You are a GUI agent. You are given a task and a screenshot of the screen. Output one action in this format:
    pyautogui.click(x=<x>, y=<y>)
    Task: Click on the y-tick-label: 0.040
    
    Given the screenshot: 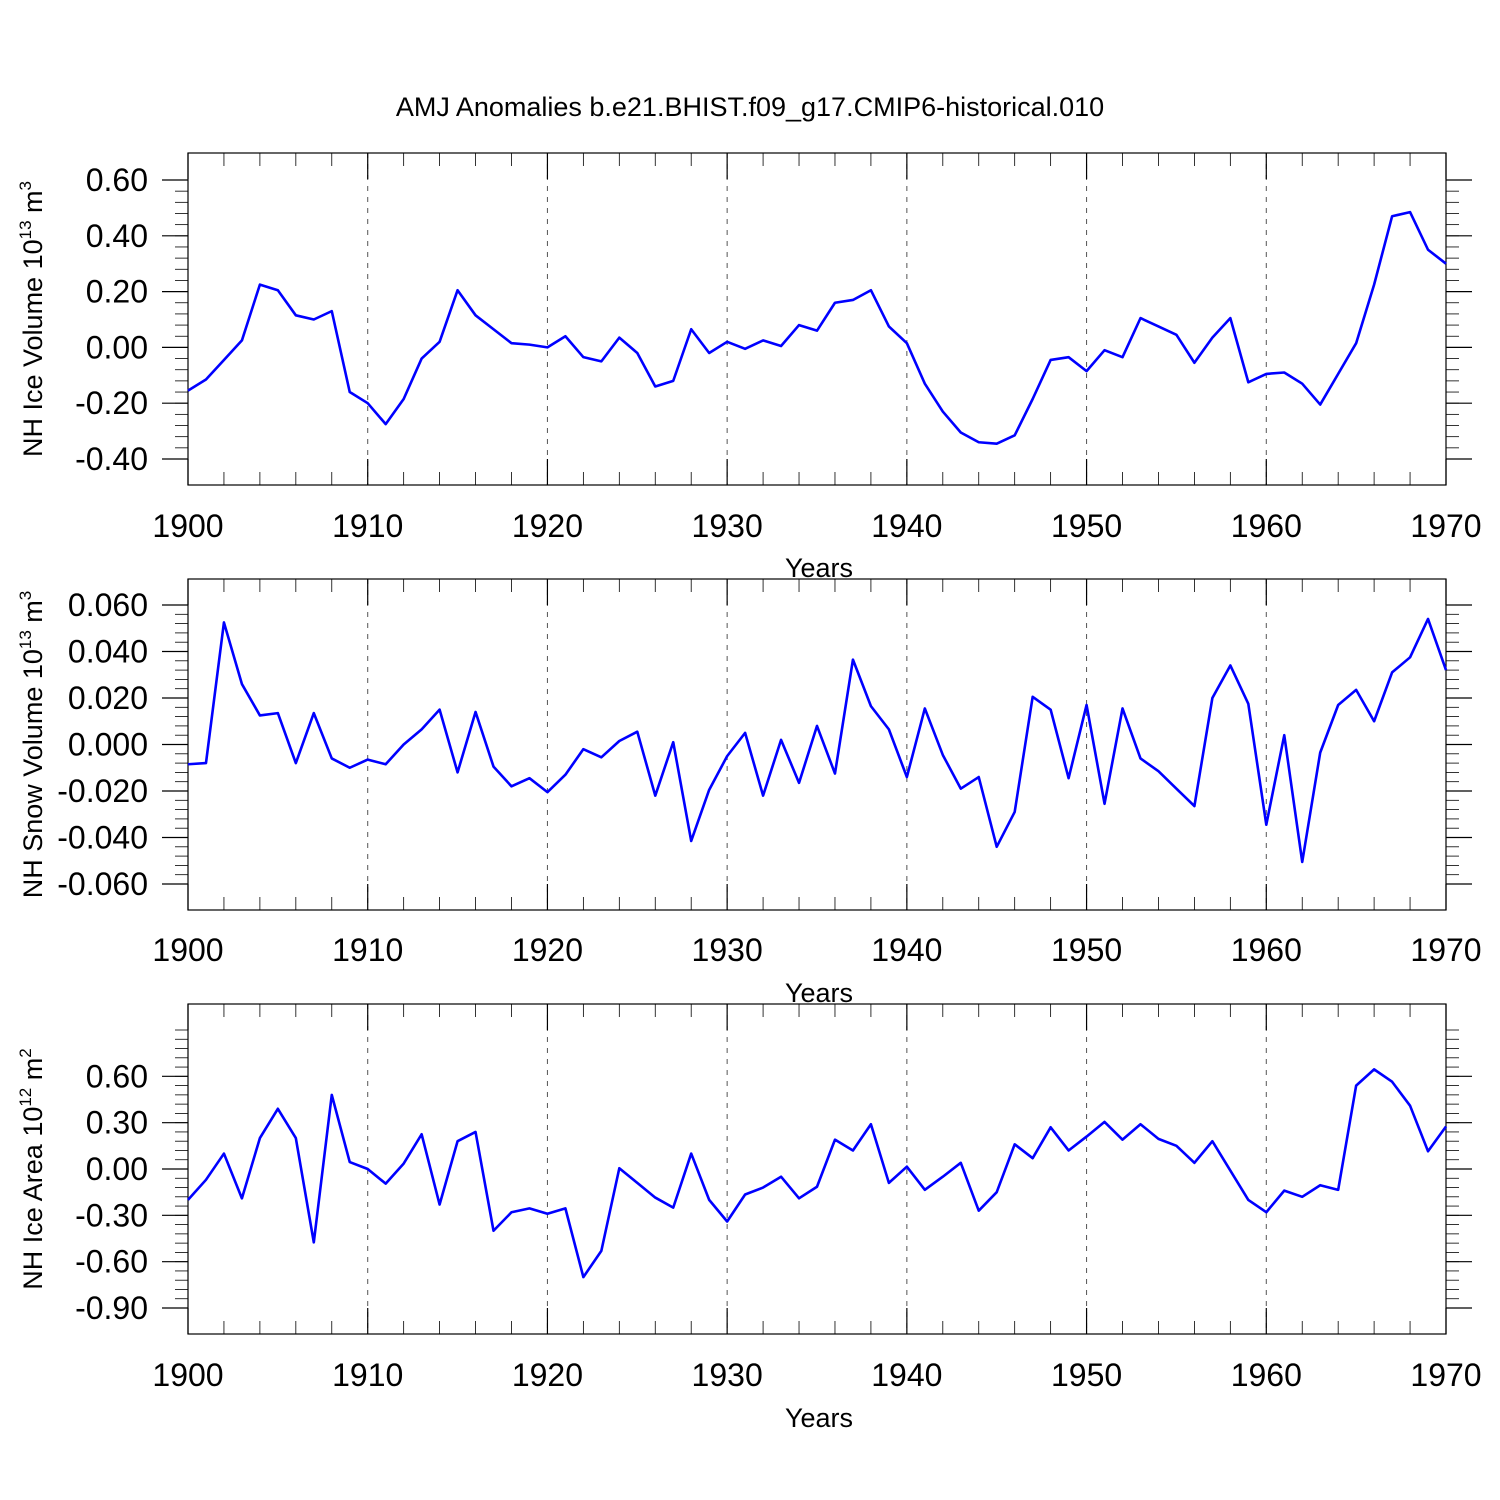 What is the action you would take?
    pyautogui.click(x=108, y=652)
    